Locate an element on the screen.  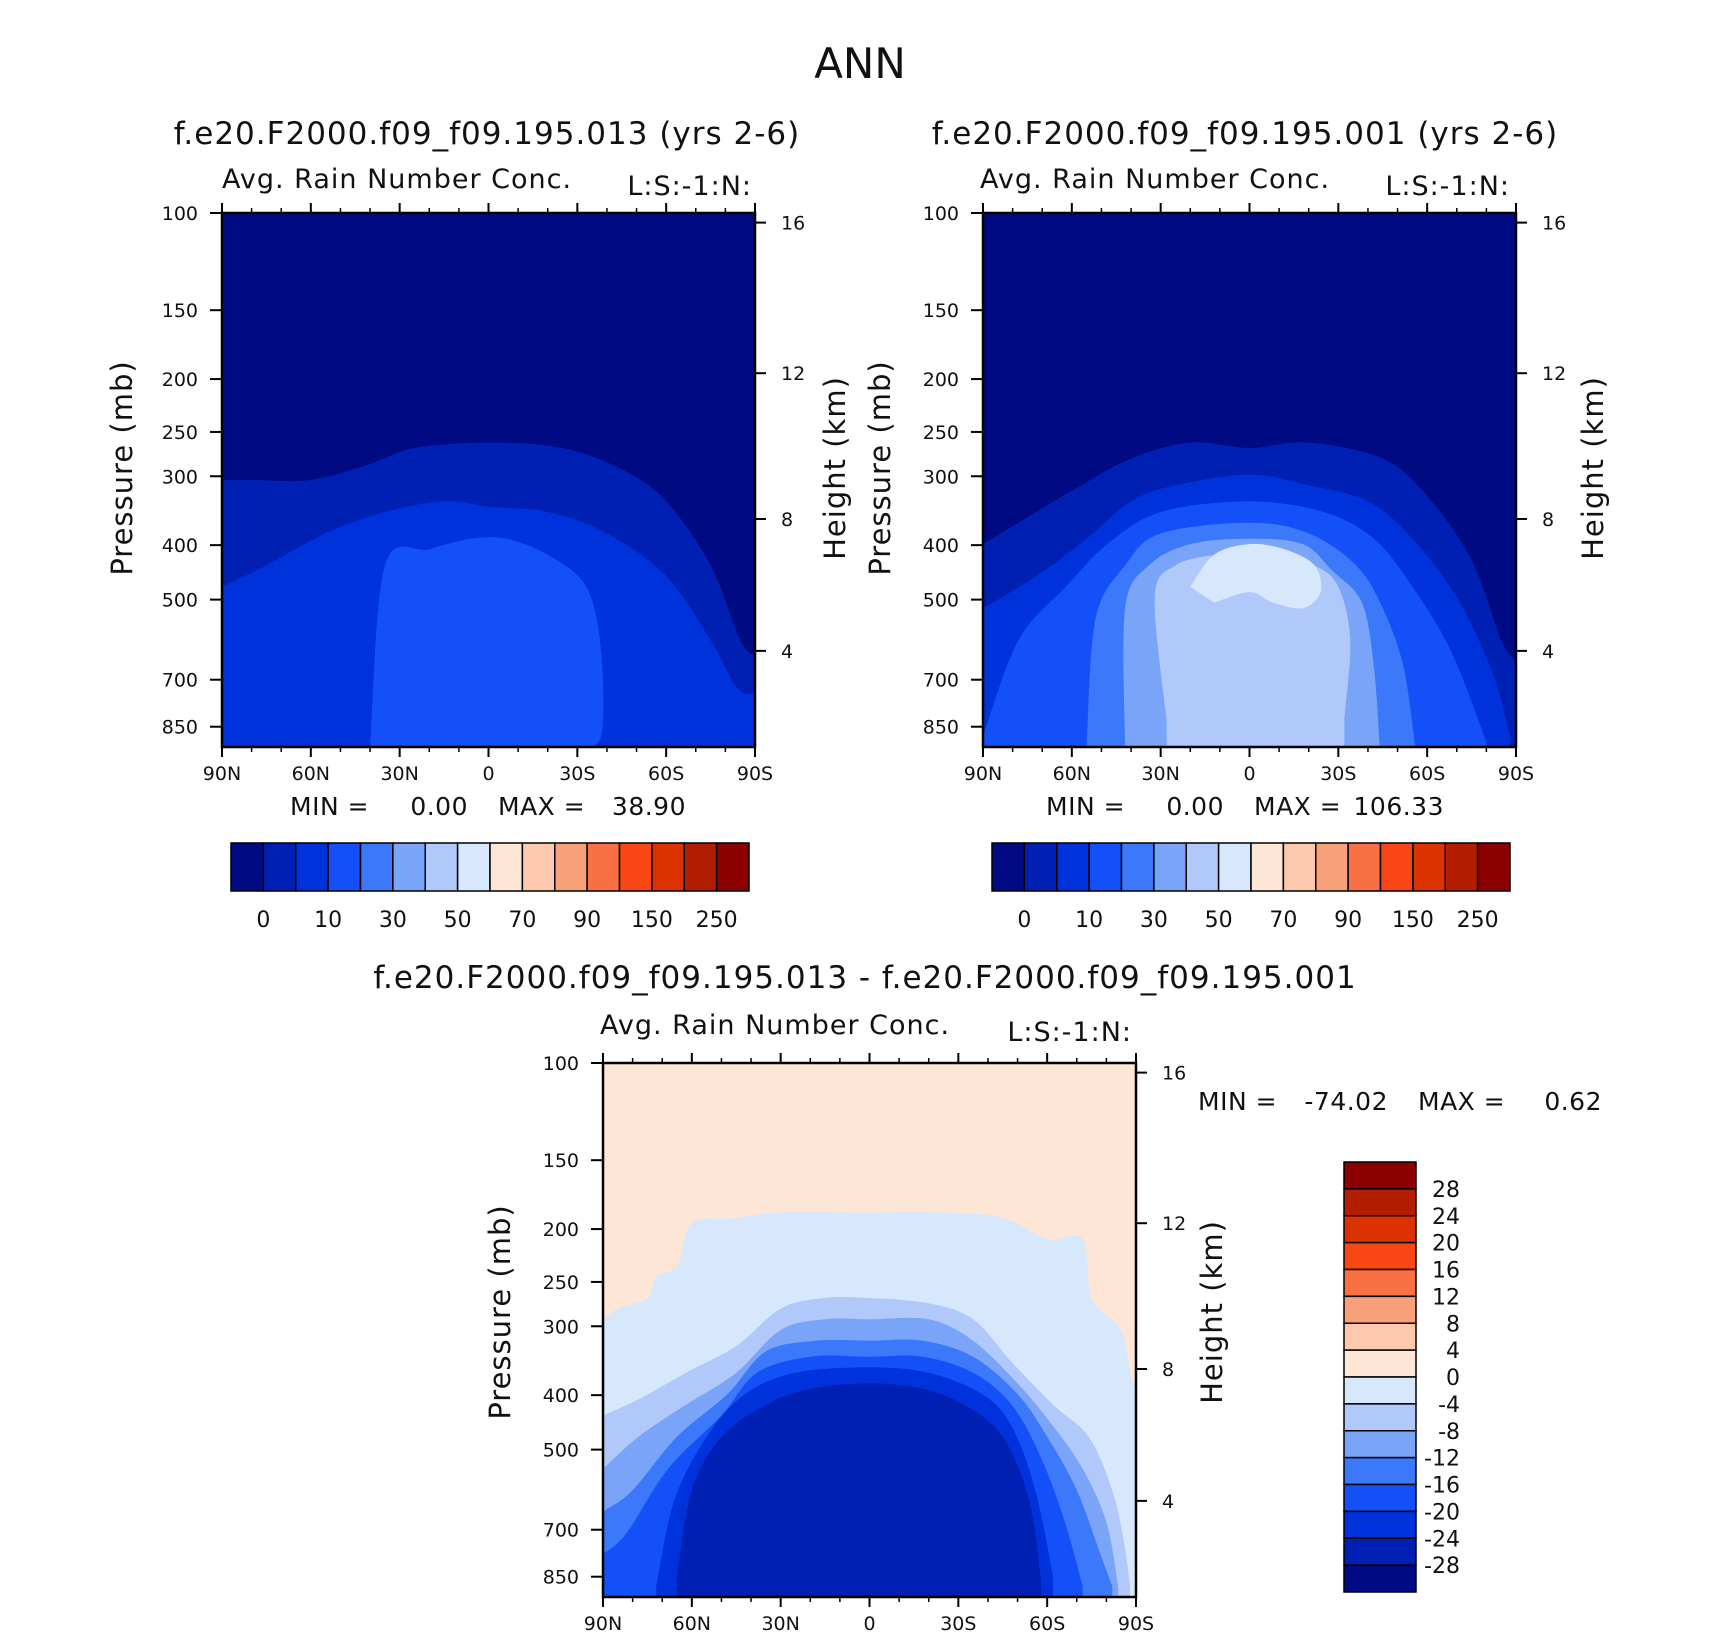
y-tick-label-diff-5: 400 is located at coordinates (561, 1396).